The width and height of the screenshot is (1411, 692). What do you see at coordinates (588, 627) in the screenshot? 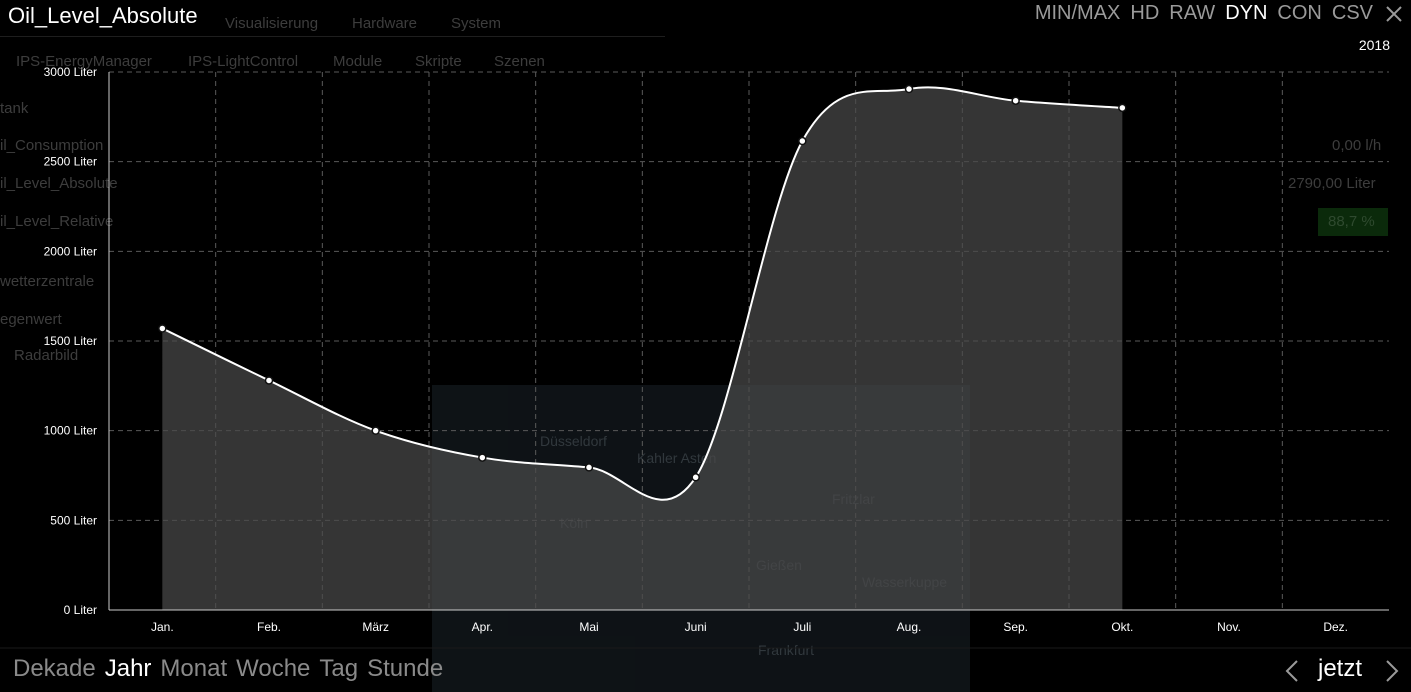
I see `x-tick-label: Mai` at bounding box center [588, 627].